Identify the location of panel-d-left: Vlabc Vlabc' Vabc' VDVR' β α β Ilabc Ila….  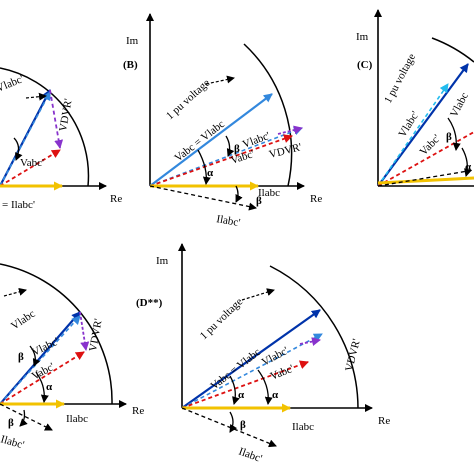
(72, 357).